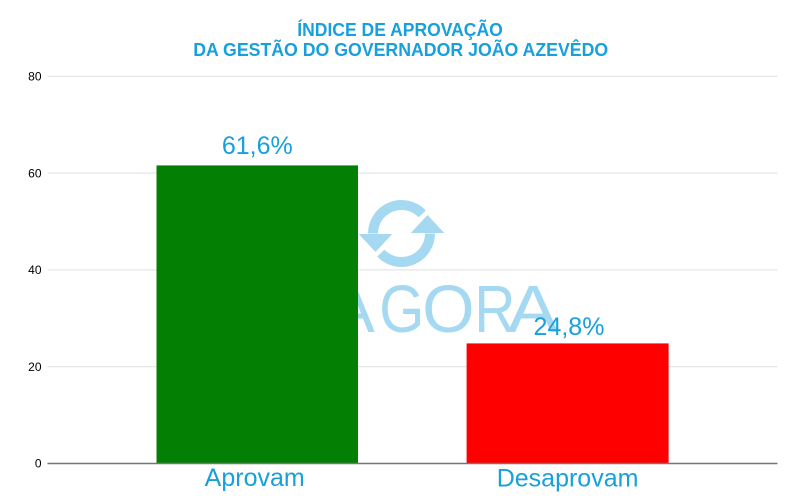  Describe the element at coordinates (35, 173) in the screenshot. I see `svg-text: 60` at that location.